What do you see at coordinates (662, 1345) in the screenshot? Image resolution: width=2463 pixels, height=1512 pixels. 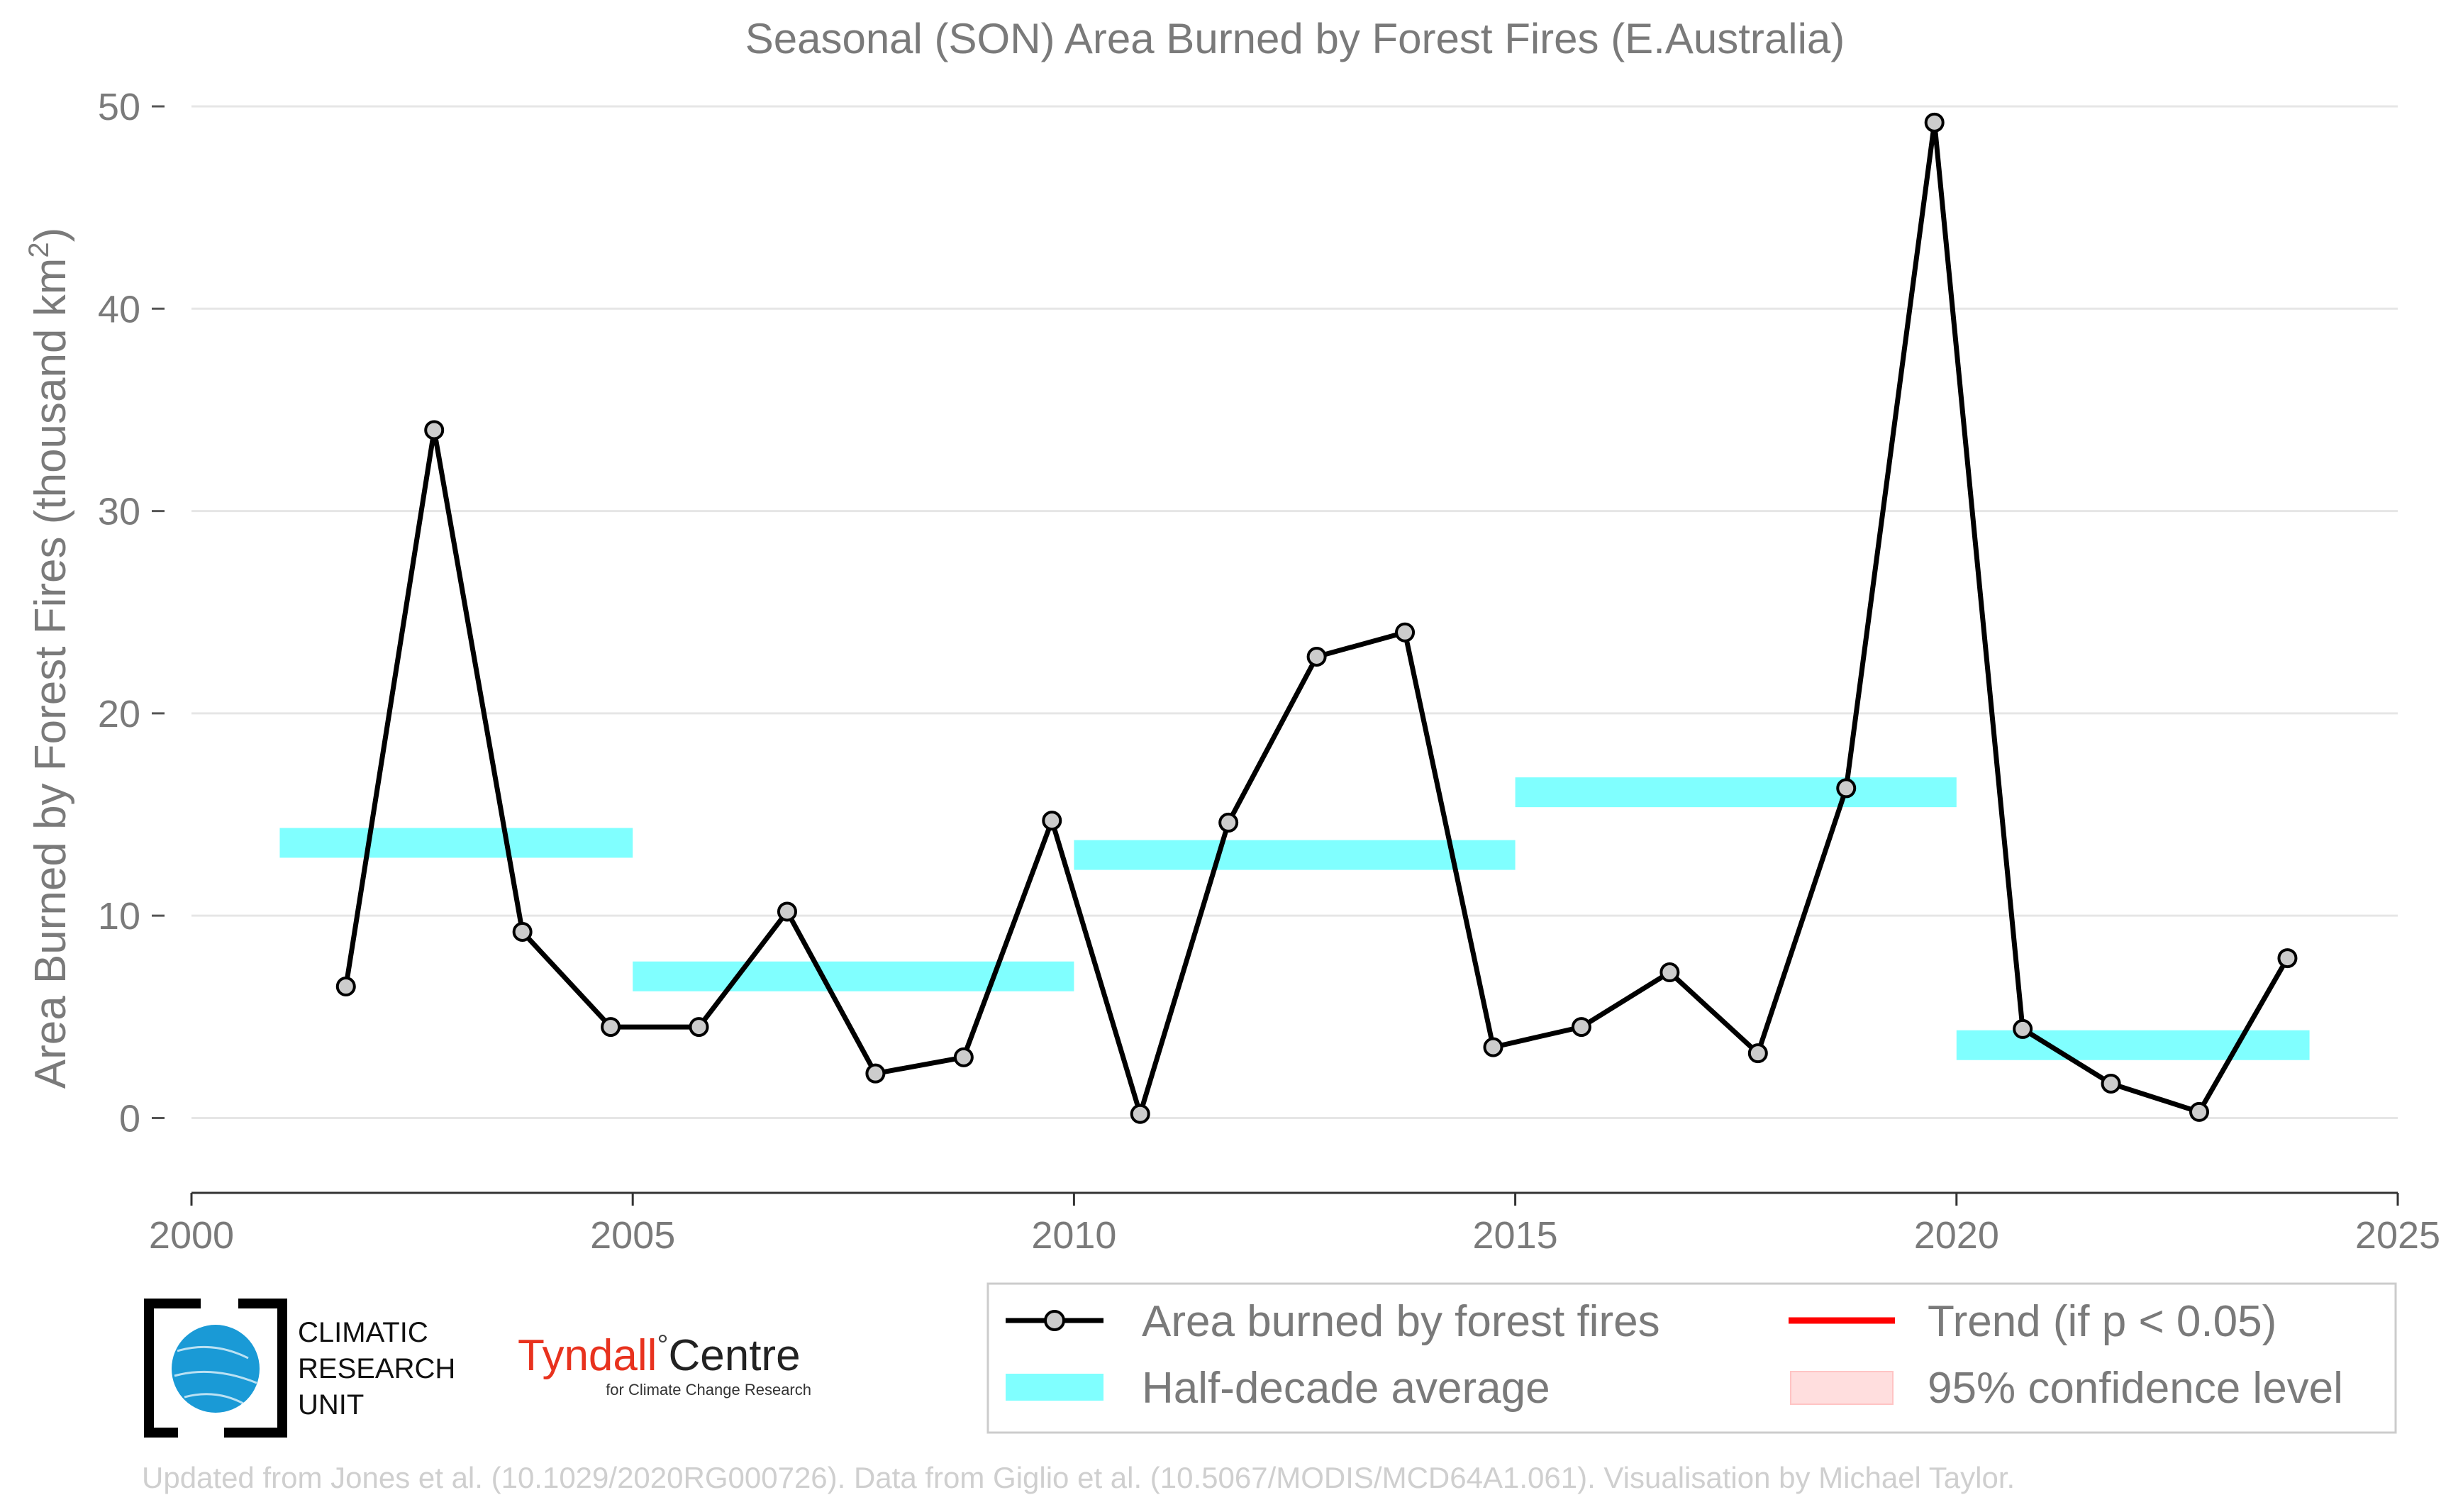 I see `tyndall-degree: °` at bounding box center [662, 1345].